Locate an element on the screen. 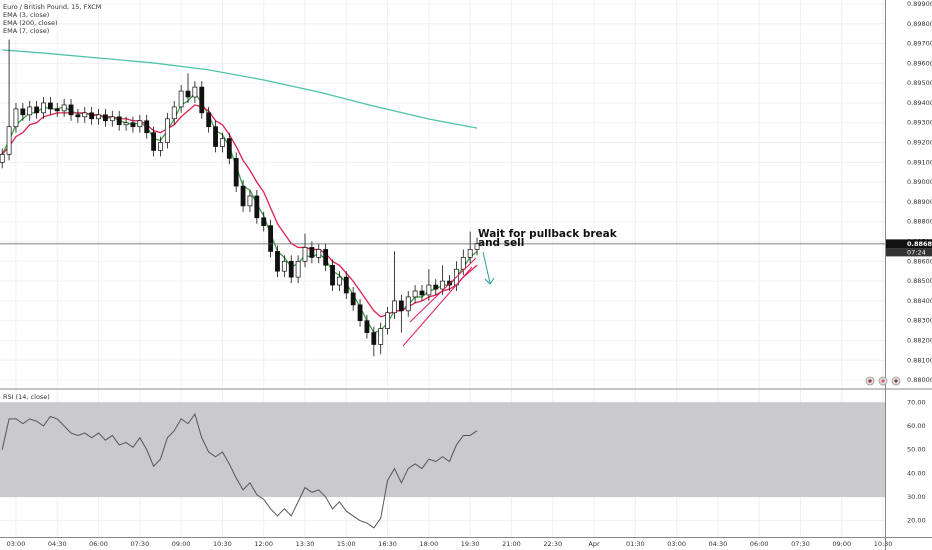 This screenshot has height=550, width=932. y-tick-label: 0.88800 is located at coordinates (919, 222).